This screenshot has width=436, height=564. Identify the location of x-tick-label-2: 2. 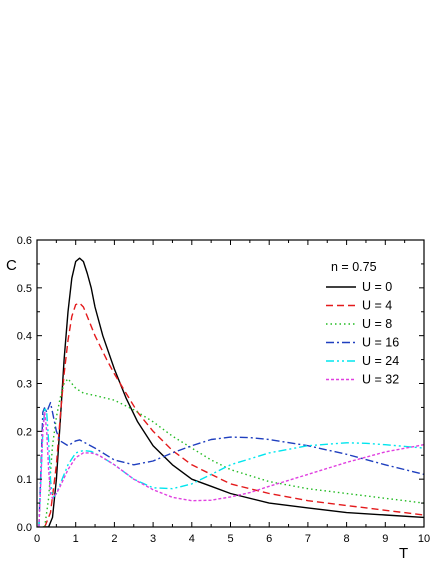
(114, 539).